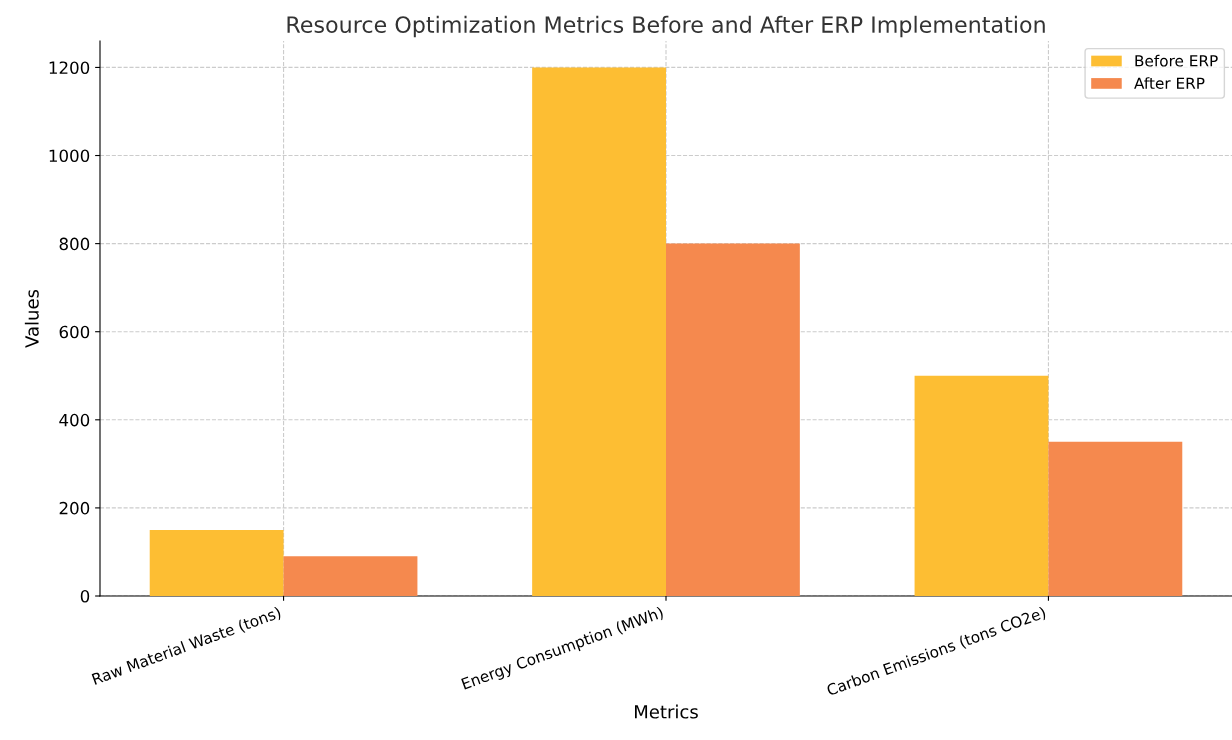 The image size is (1232, 740). What do you see at coordinates (69, 67) in the screenshot?
I see `y-tick-label: 1200` at bounding box center [69, 67].